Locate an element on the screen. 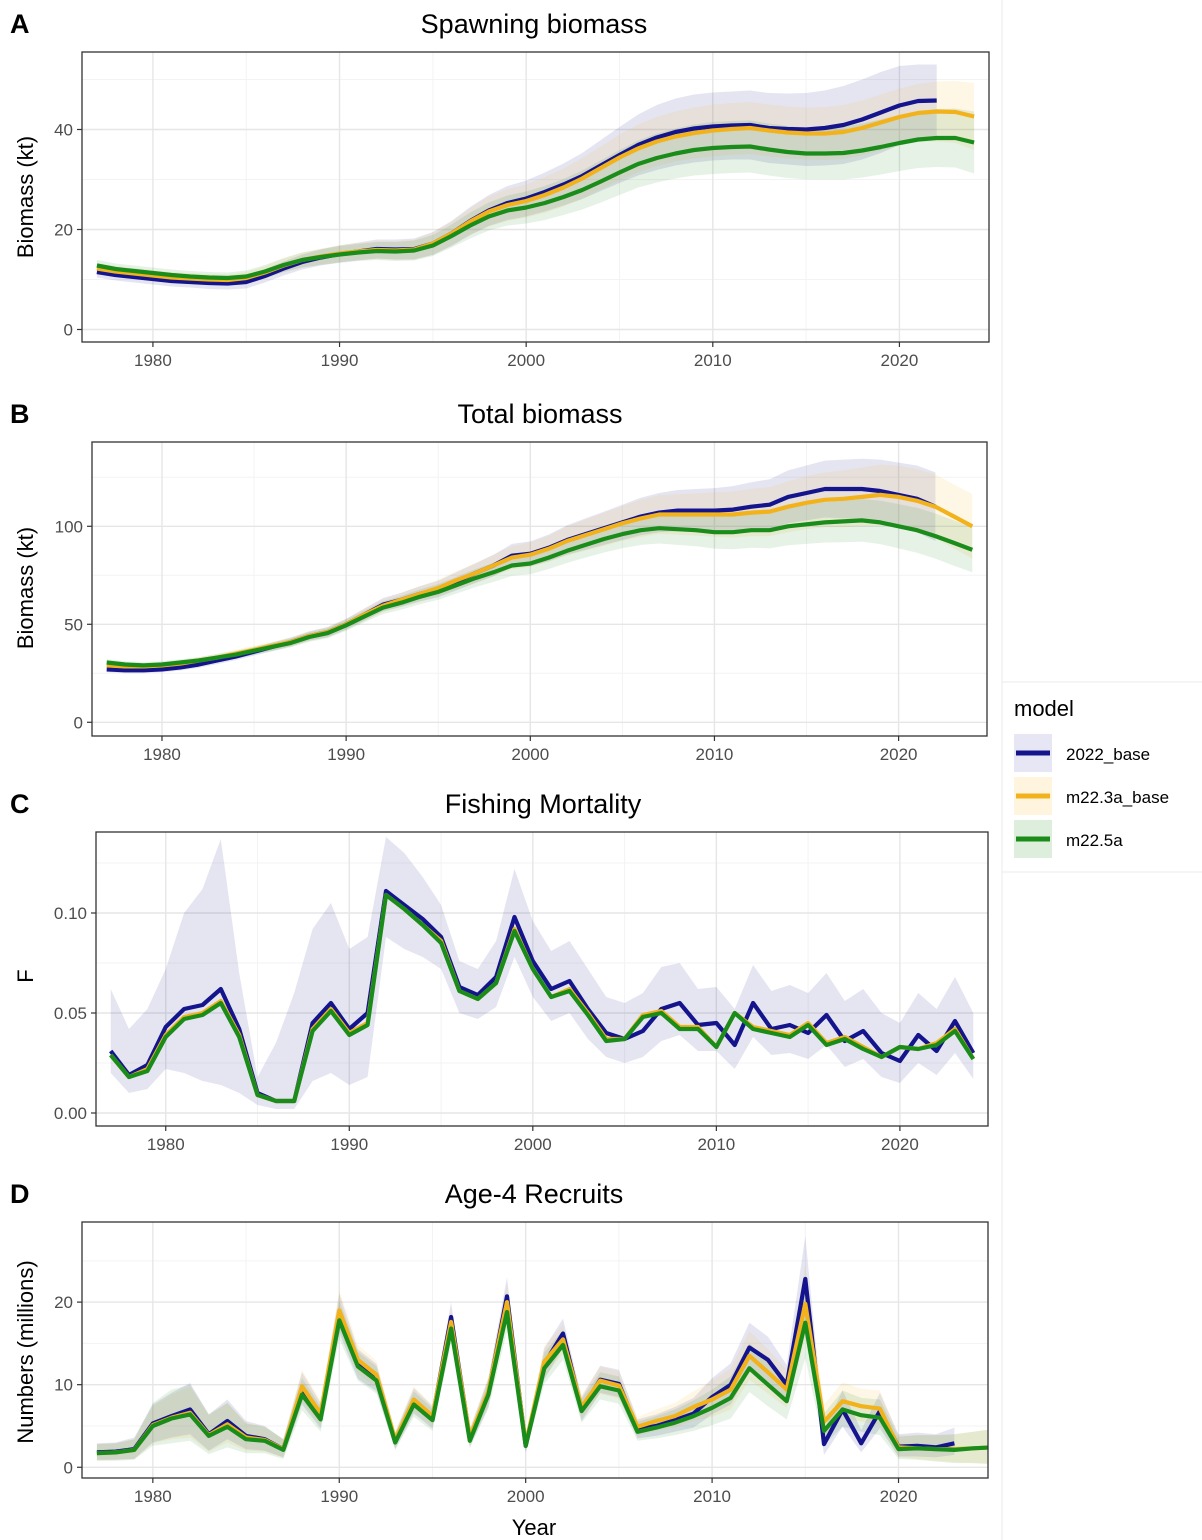  legend-label: m22.3a_base is located at coordinates (1117, 797).